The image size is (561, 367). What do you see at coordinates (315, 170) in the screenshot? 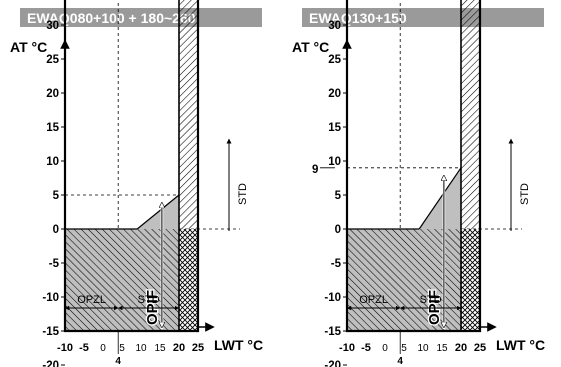
I see `y-special-label-2: 9` at bounding box center [315, 170].